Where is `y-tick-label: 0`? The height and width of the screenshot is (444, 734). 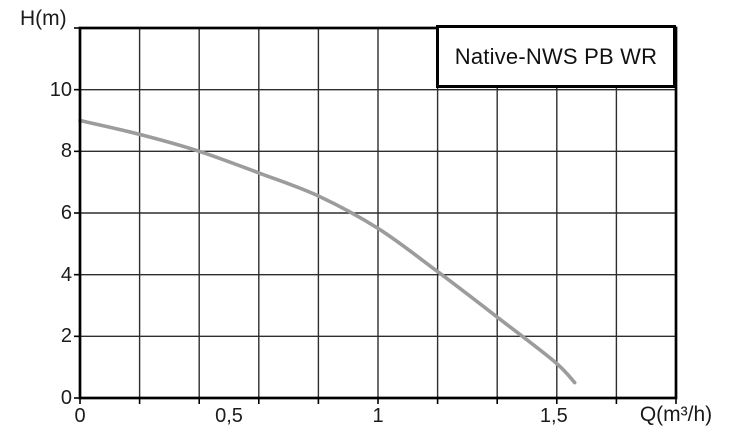 y-tick-label: 0 is located at coordinates (66, 398).